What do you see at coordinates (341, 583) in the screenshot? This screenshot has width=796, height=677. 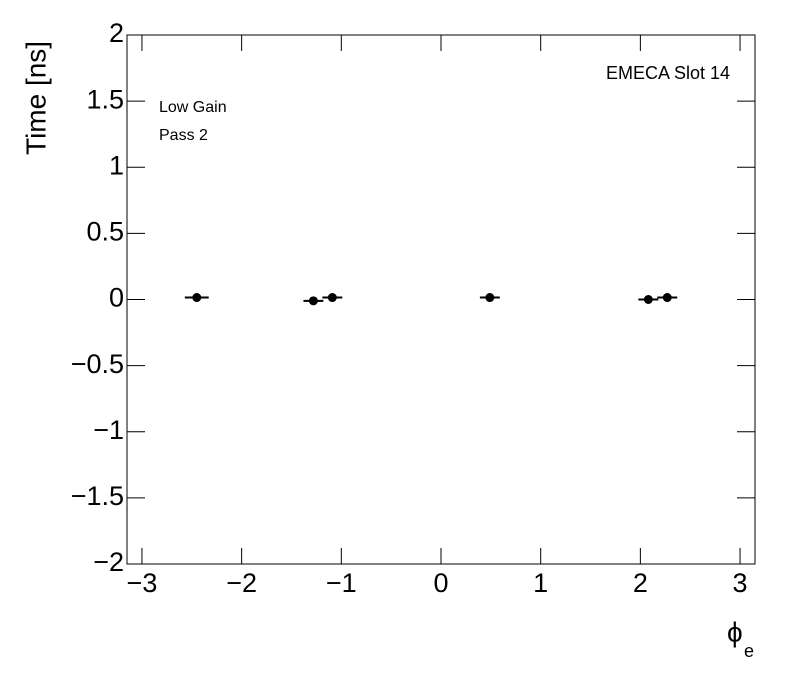 I see `x-tick-label: −1` at bounding box center [341, 583].